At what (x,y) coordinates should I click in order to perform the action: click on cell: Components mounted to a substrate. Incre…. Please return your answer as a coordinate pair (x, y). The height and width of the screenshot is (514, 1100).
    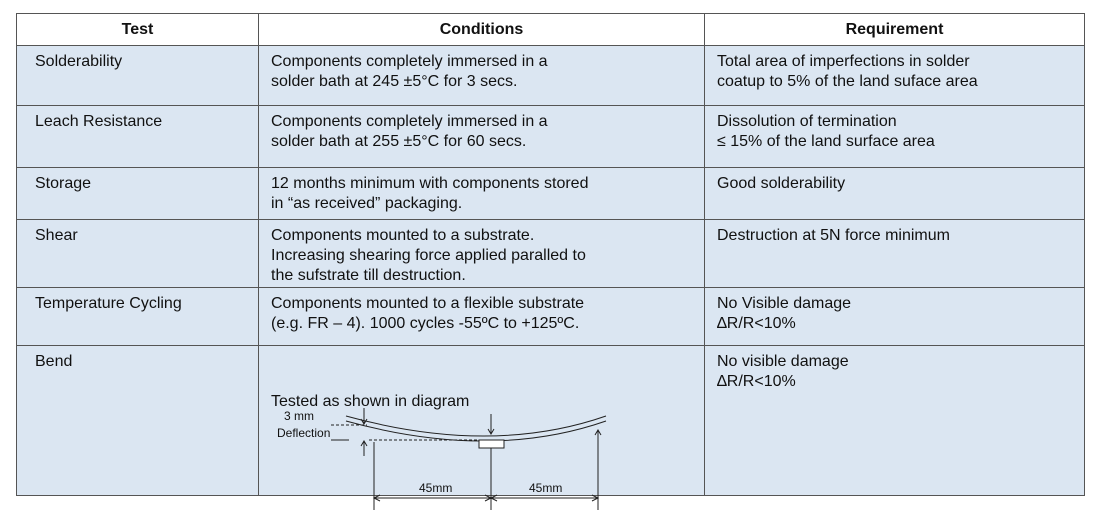
    Looking at the image, I should click on (481, 253).